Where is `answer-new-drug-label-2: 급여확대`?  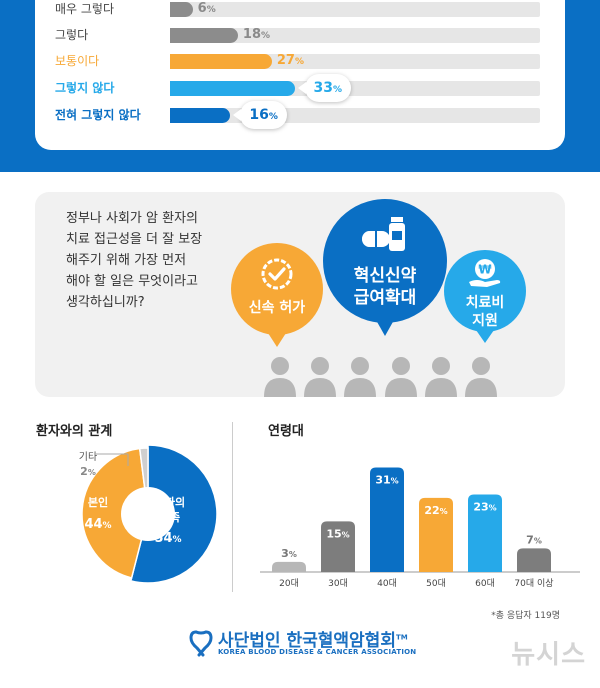 answer-new-drug-label-2: 급여확대 is located at coordinates (385, 298).